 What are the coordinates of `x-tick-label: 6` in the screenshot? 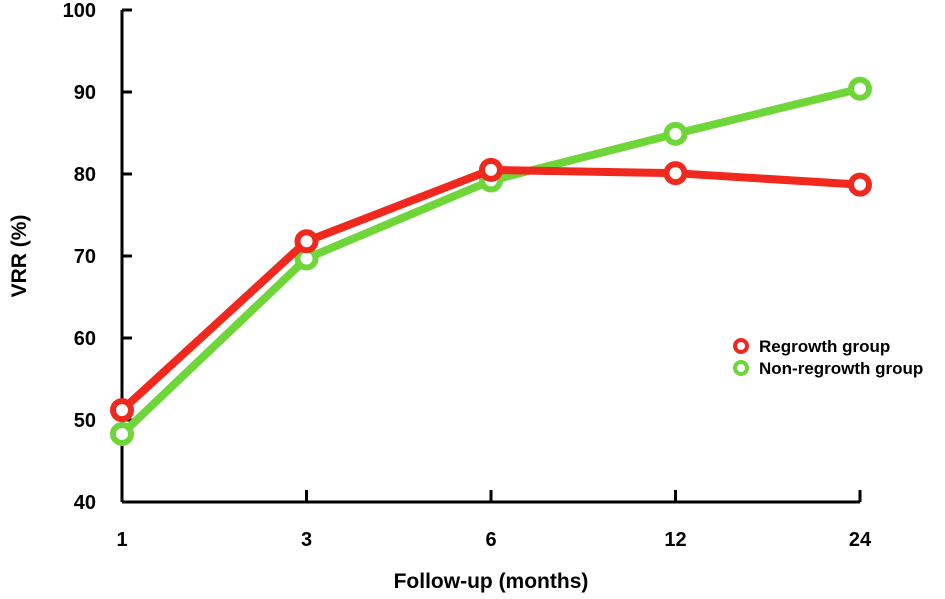 It's located at (490, 540).